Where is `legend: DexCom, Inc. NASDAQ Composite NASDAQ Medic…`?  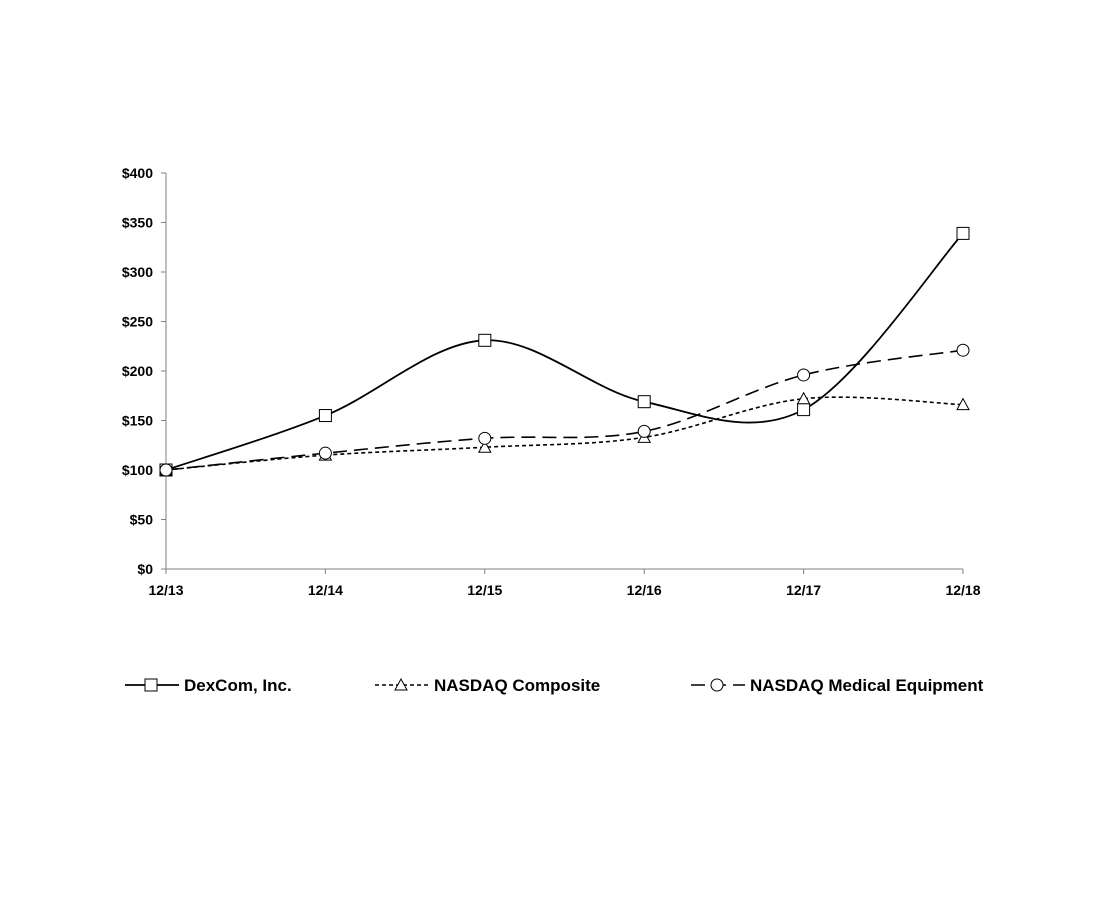
legend: DexCom, Inc. NASDAQ Composite NASDAQ Medic… is located at coordinates (554, 685).